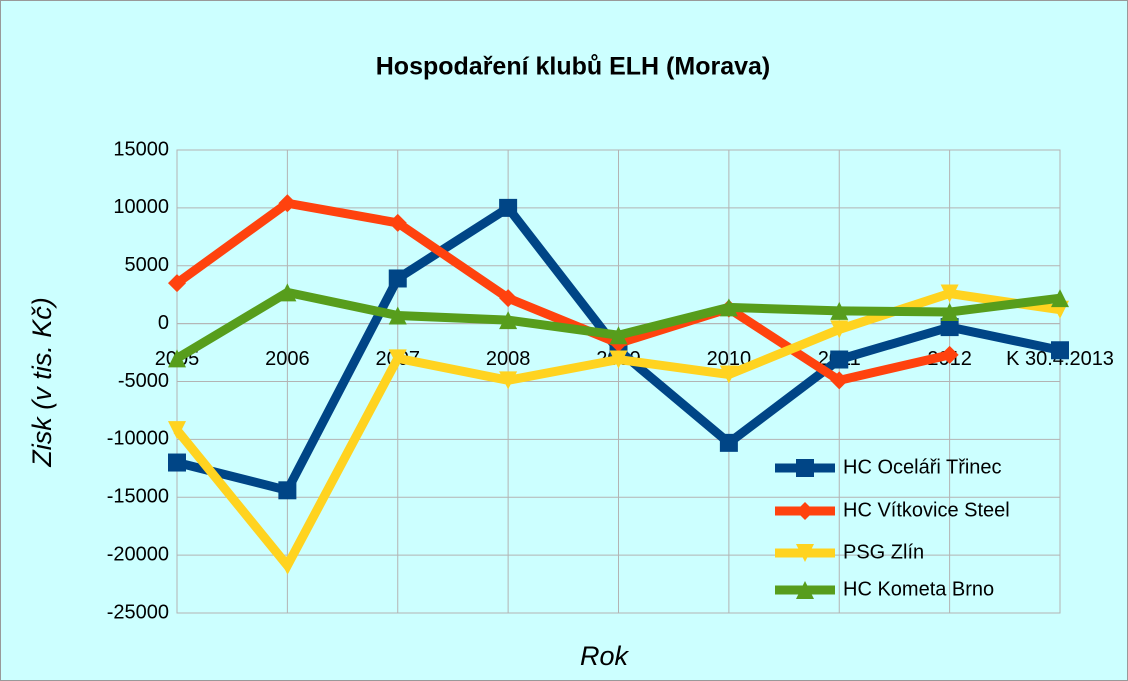 The width and height of the screenshot is (1128, 681). I want to click on x-tick-label: 2010, so click(729, 359).